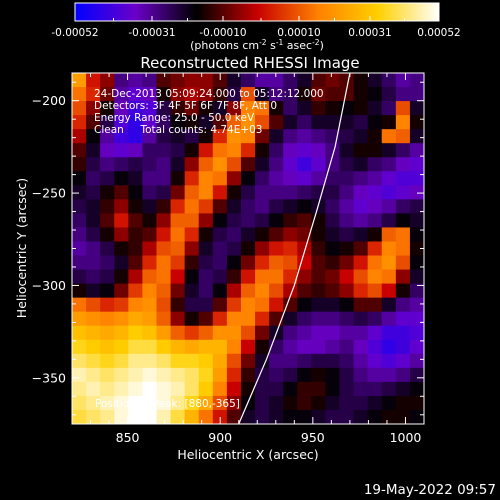 Image resolution: width=500 pixels, height=500 pixels. Describe the element at coordinates (49, 285) in the screenshot. I see `y-tick-label: −300` at that location.